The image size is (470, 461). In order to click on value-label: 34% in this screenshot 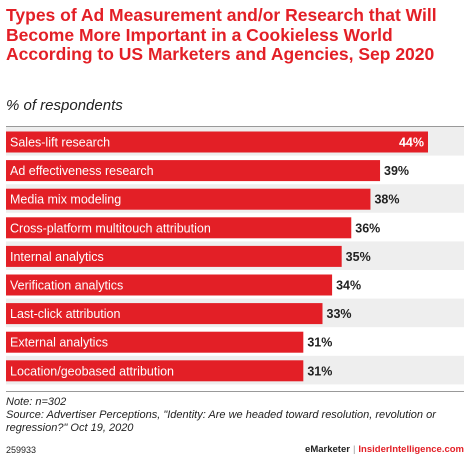, I will do `click(348, 286)`.